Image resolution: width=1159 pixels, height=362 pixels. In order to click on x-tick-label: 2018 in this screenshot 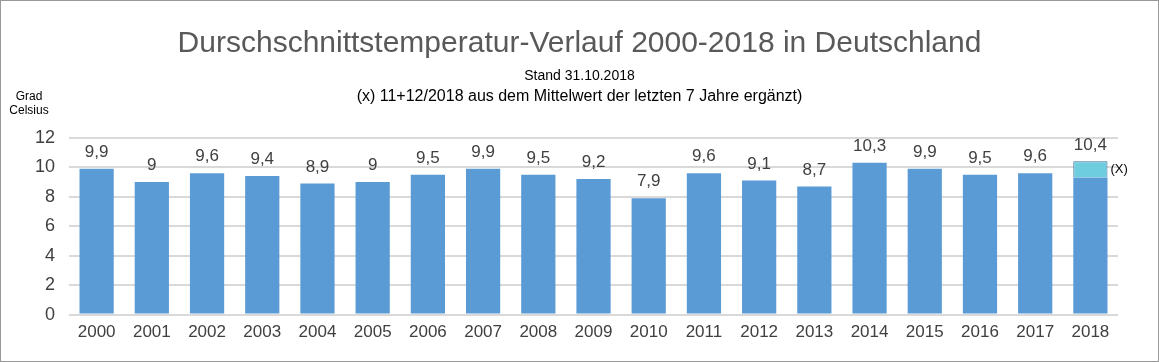, I will do `click(1090, 332)`.